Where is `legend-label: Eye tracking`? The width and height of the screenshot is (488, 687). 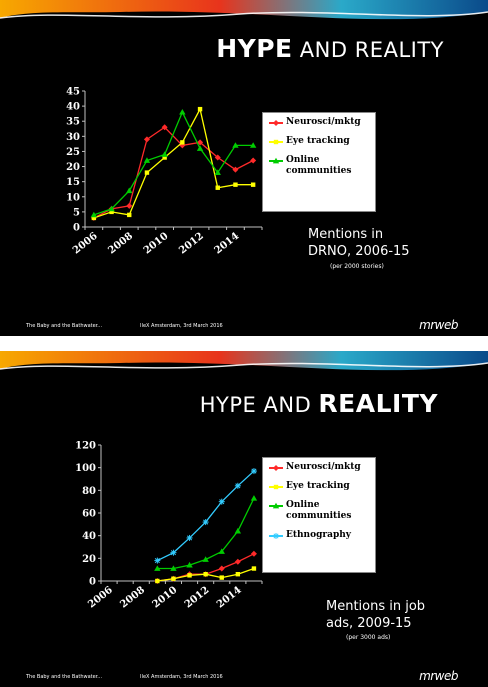 legend-label: Eye tracking is located at coordinates (318, 141).